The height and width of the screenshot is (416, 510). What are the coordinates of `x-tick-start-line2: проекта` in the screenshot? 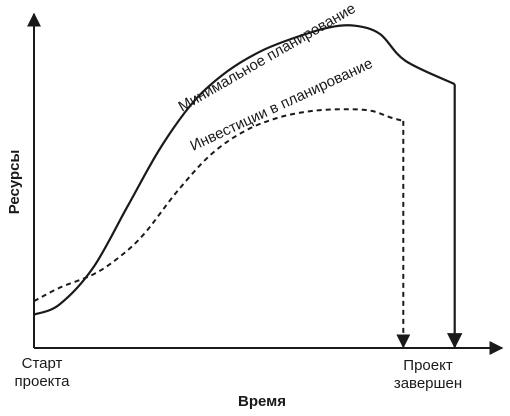 It's located at (43, 381).